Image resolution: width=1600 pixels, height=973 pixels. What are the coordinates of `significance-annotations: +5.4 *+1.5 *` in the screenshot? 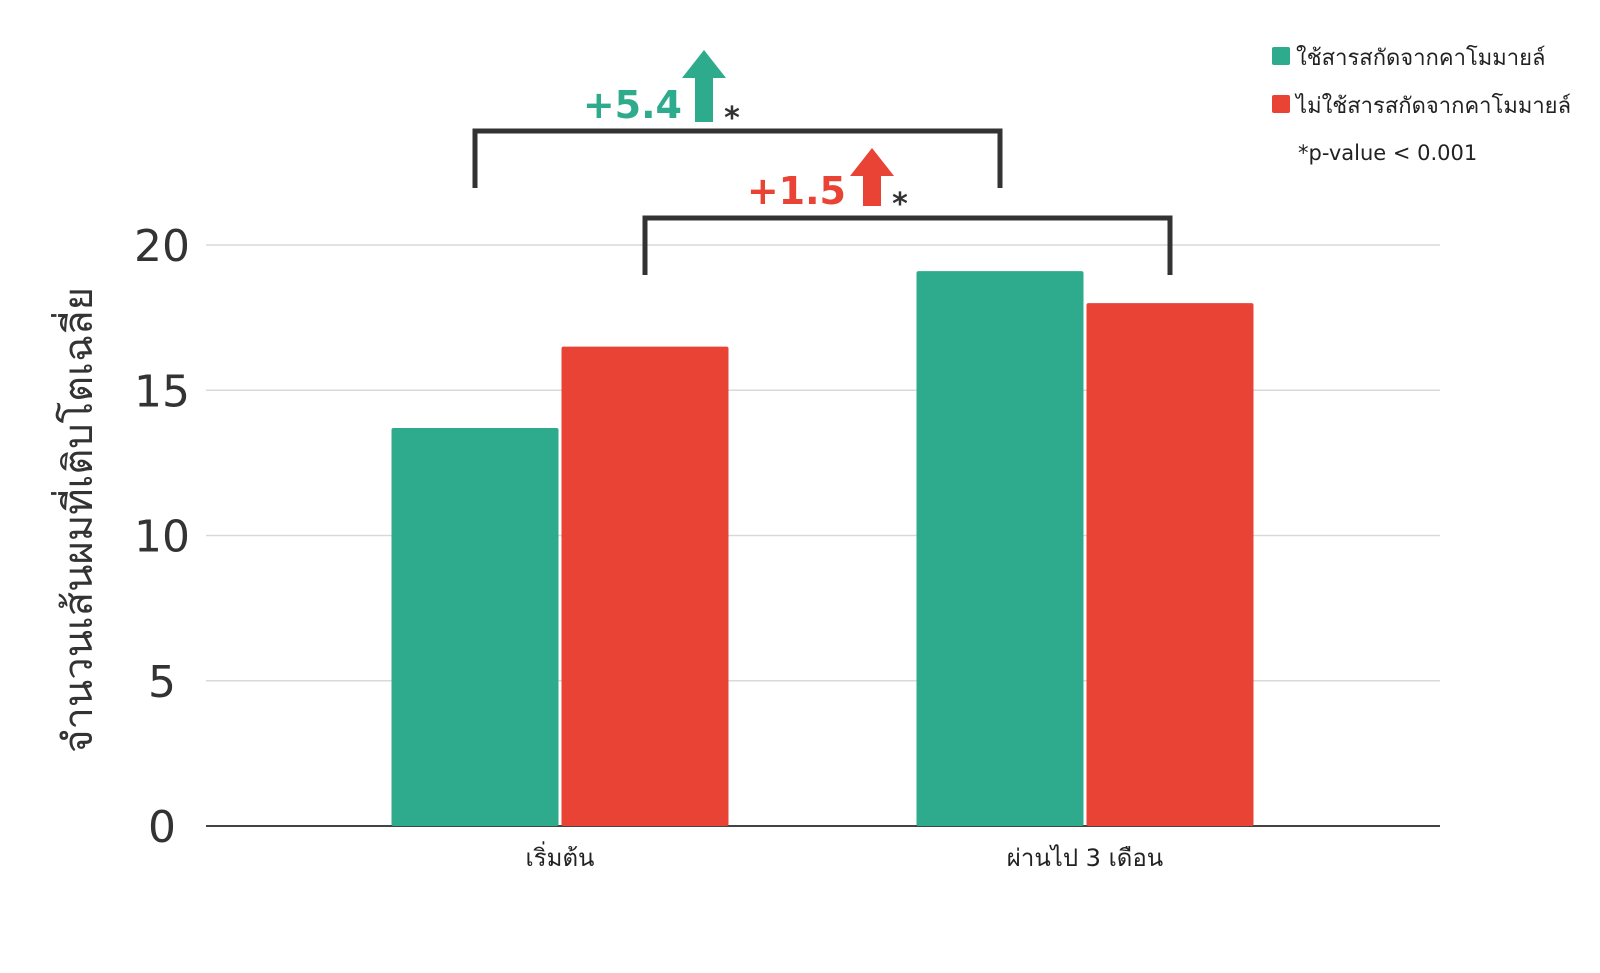 It's located at (822, 162).